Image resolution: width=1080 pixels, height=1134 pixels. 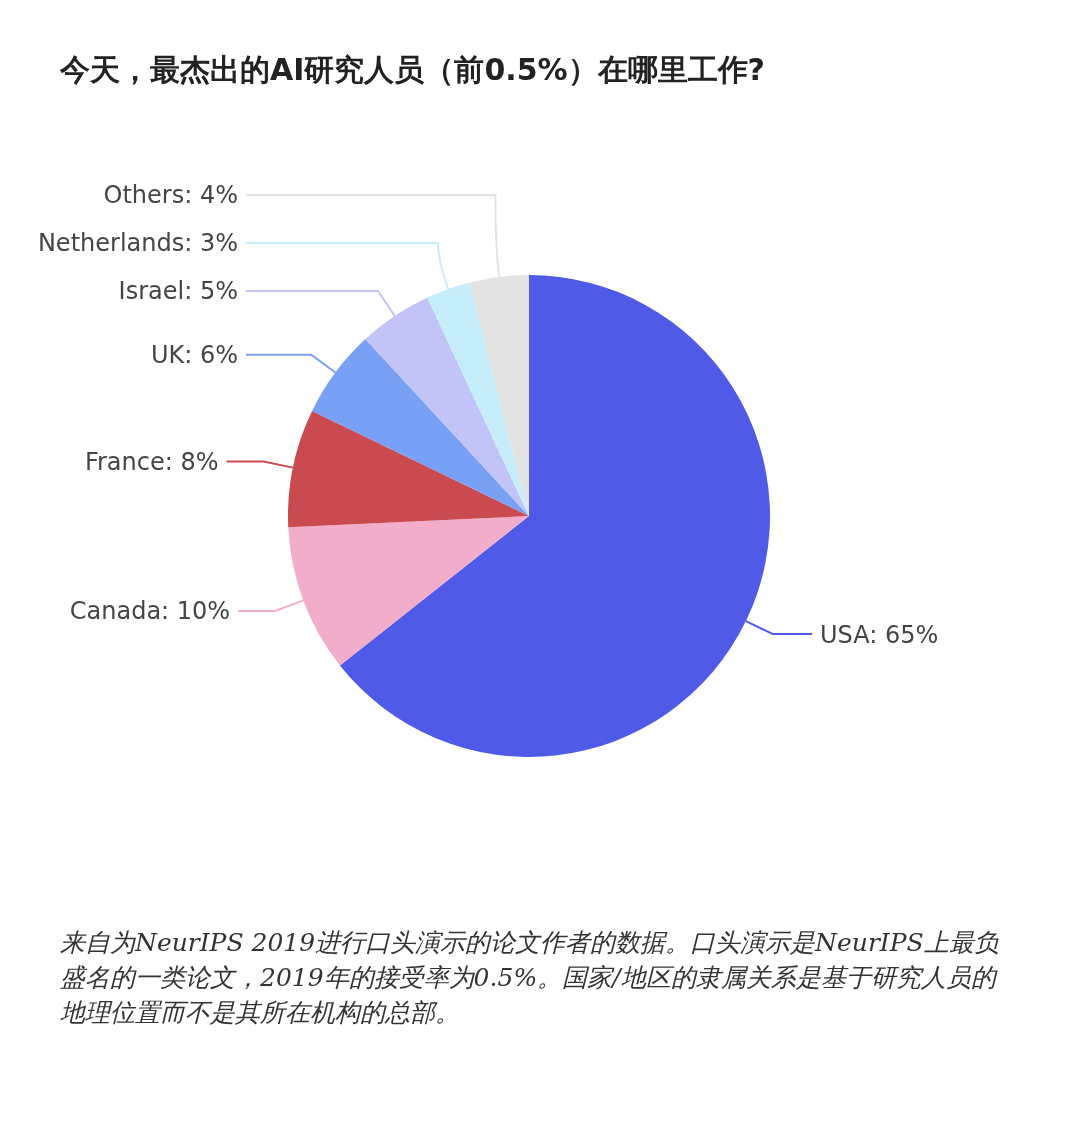 What do you see at coordinates (151, 461) in the screenshot?
I see `slice-label: France: 8%` at bounding box center [151, 461].